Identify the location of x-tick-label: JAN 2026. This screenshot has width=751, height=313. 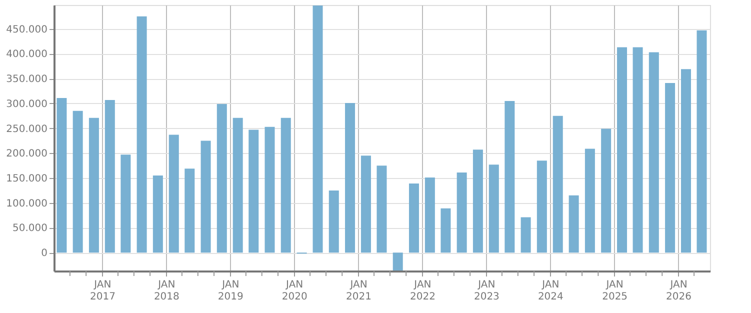
(679, 291).